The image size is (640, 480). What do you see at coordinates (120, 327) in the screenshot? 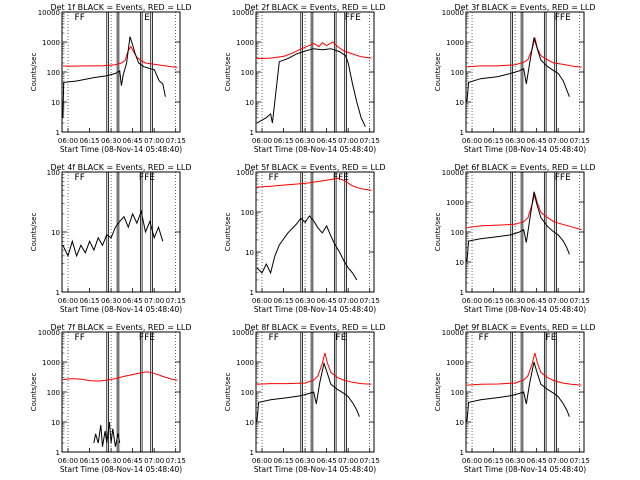
I see `panel-title: Det 7f BLACK = Events, RED = LLD` at bounding box center [120, 327].